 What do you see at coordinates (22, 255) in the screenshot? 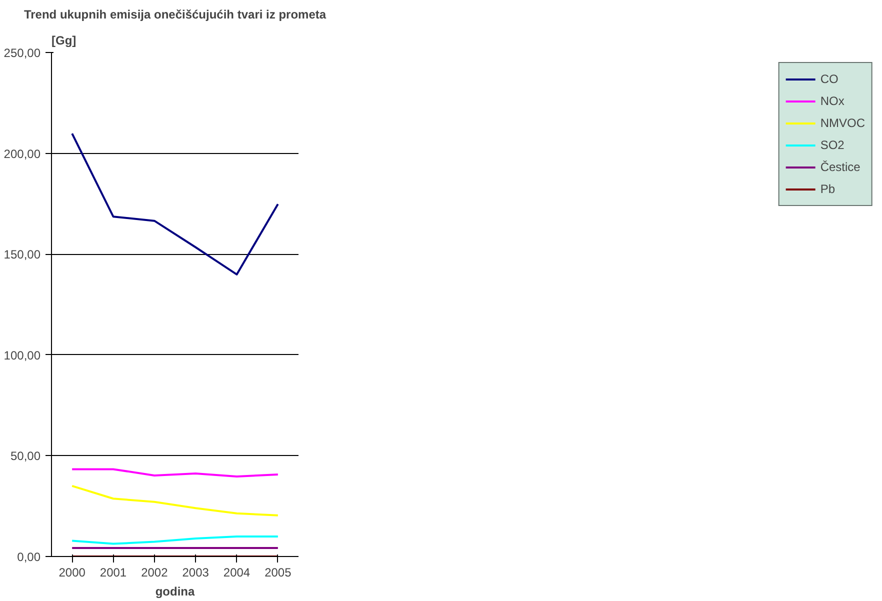
I see `y-tick-label: 150,00` at bounding box center [22, 255].